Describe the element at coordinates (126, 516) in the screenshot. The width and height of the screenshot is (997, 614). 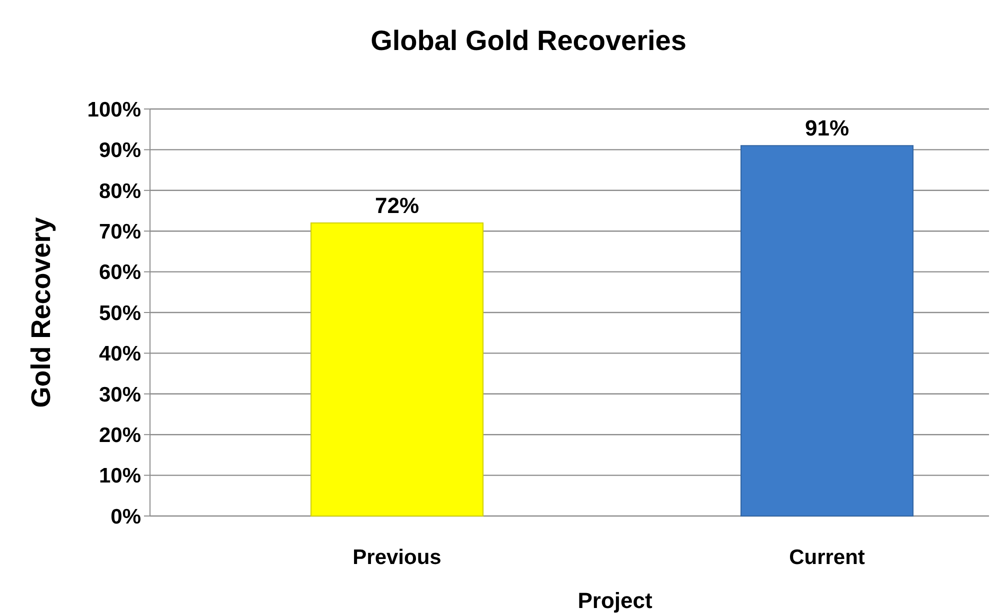
I see `y-tick-label: 0%` at that location.